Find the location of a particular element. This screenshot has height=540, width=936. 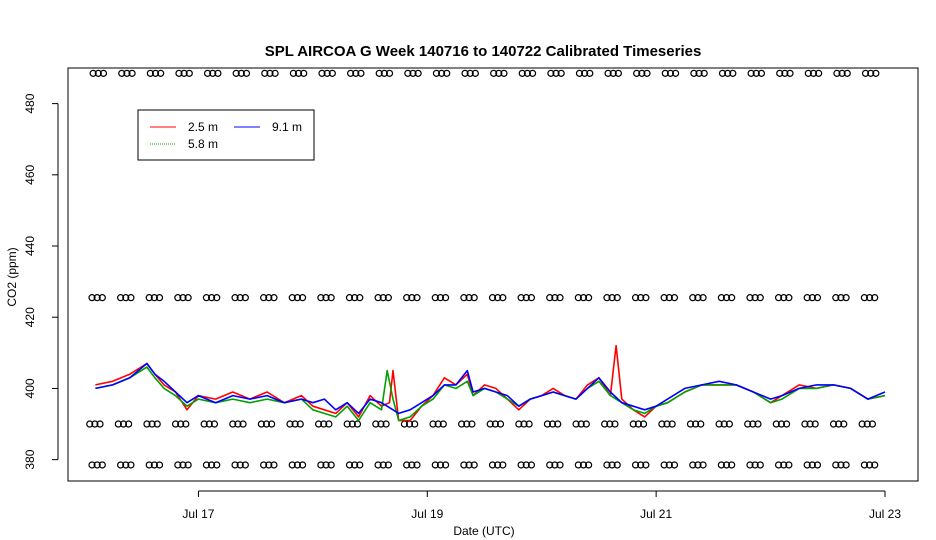

y-axis-label: CO2 (ppm) is located at coordinates (12, 276).